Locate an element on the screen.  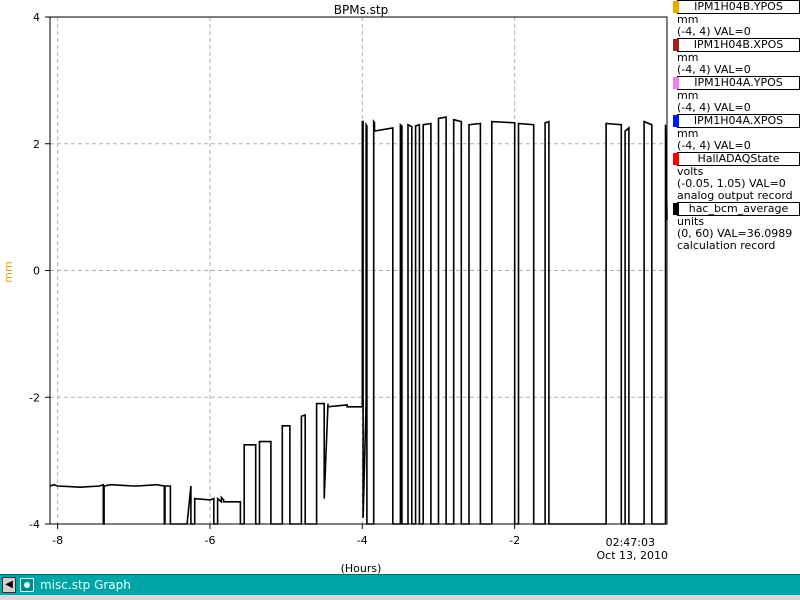
window-button-icon is located at coordinates (27, 585).